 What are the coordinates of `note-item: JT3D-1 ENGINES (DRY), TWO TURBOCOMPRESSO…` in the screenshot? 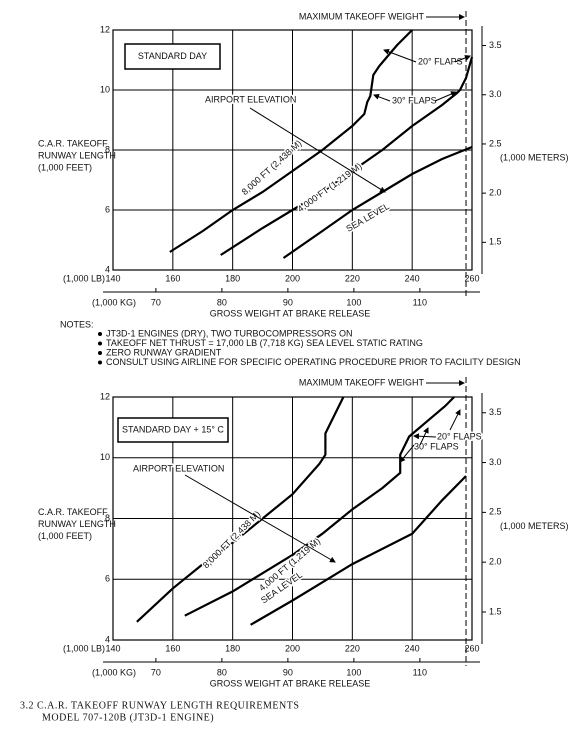 It's located at (229, 333).